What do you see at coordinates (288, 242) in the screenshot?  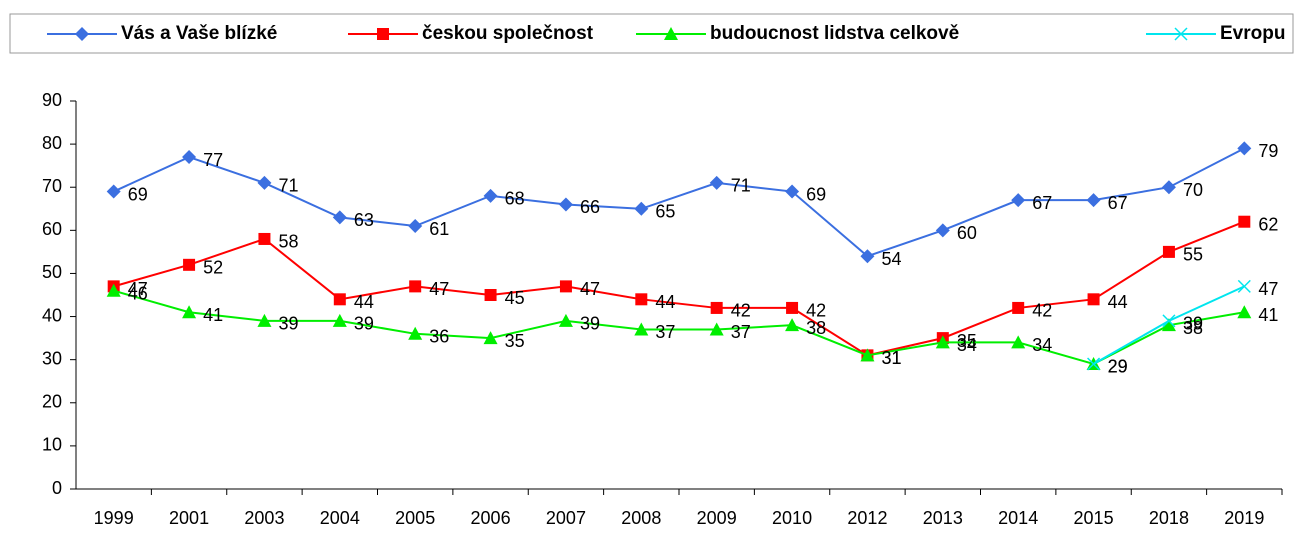 I see `data-label: 58` at bounding box center [288, 242].